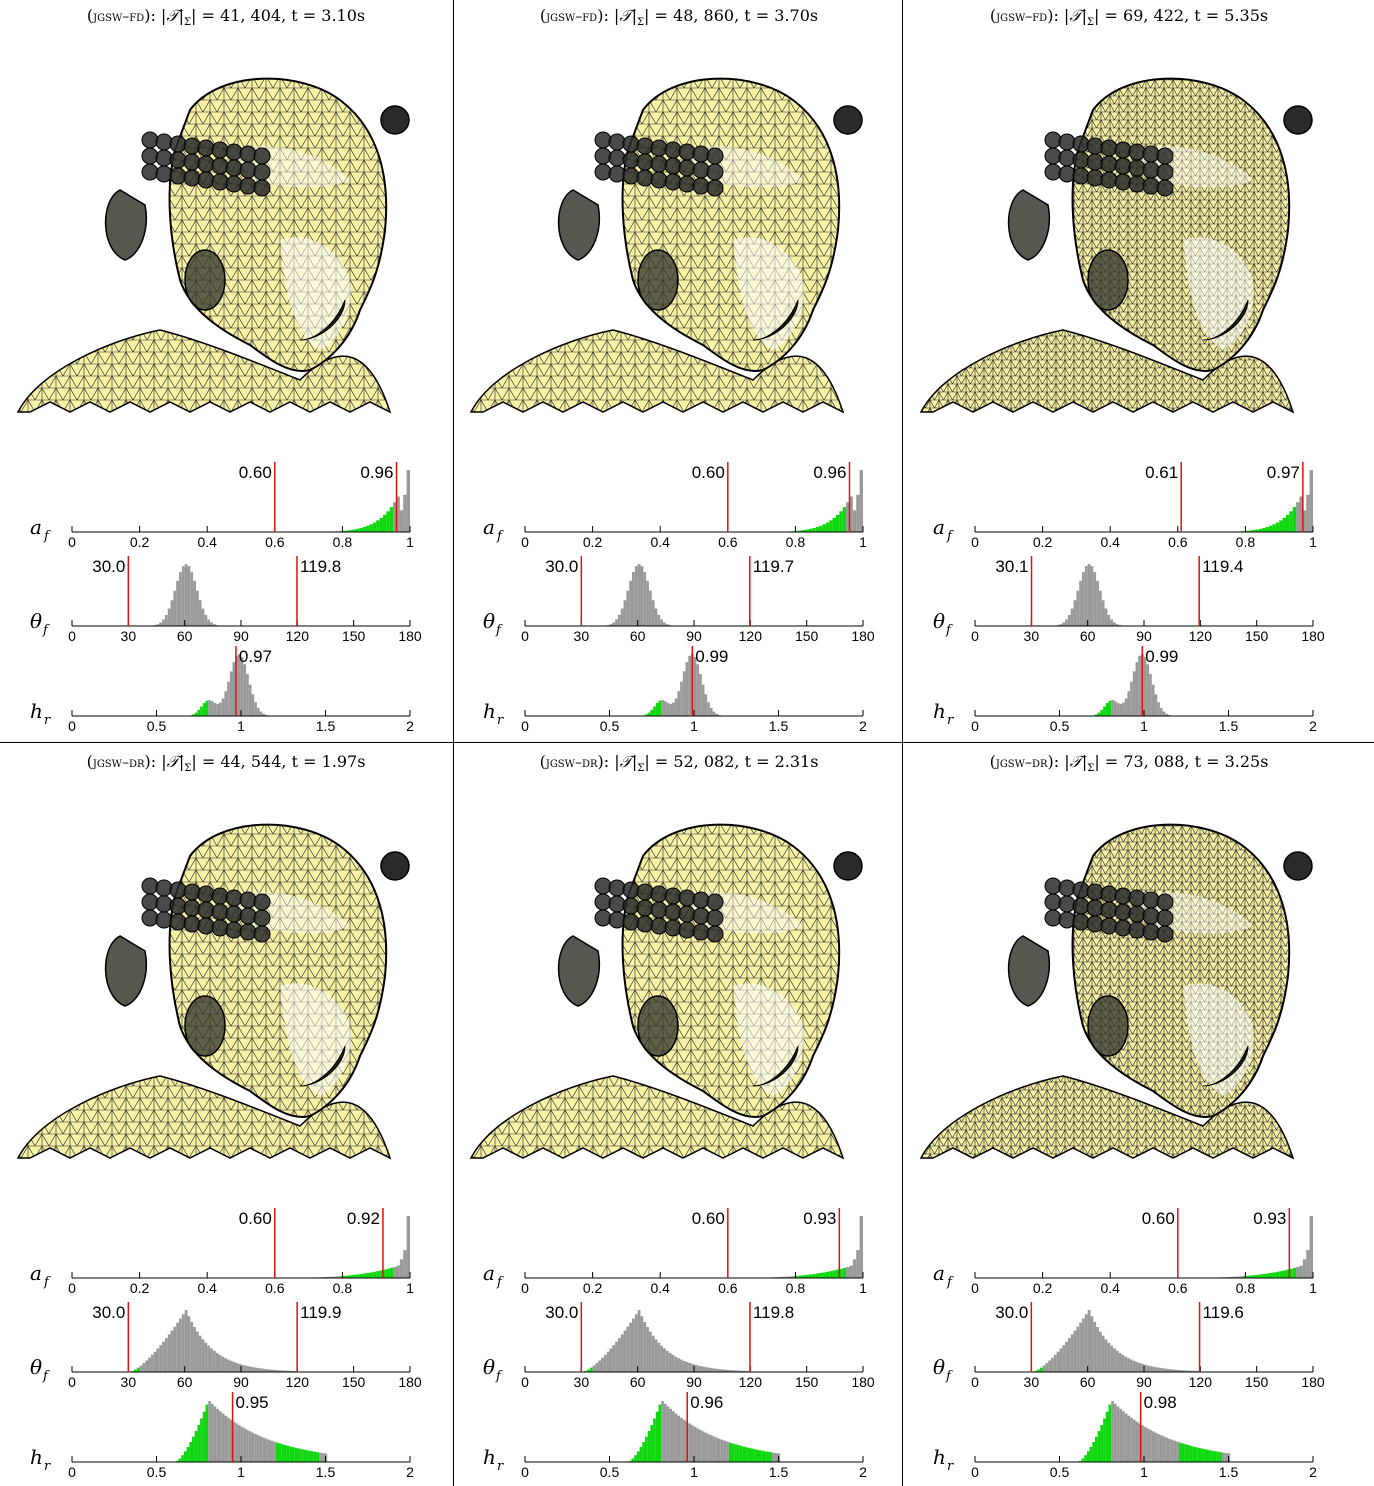  What do you see at coordinates (410, 1472) in the screenshot?
I see `x-tick-label: 2` at bounding box center [410, 1472].